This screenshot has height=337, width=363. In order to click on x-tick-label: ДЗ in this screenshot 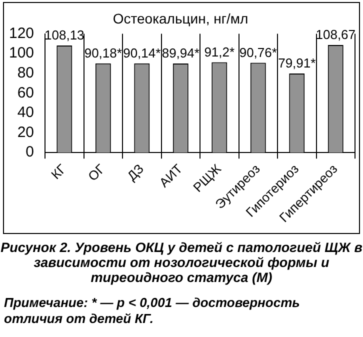, I will do `click(135, 172)`.